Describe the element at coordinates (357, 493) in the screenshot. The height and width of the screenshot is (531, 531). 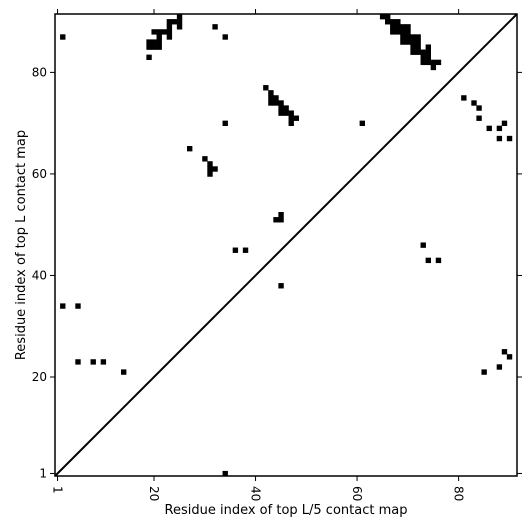
I see `x-tick-label: 60` at that location.